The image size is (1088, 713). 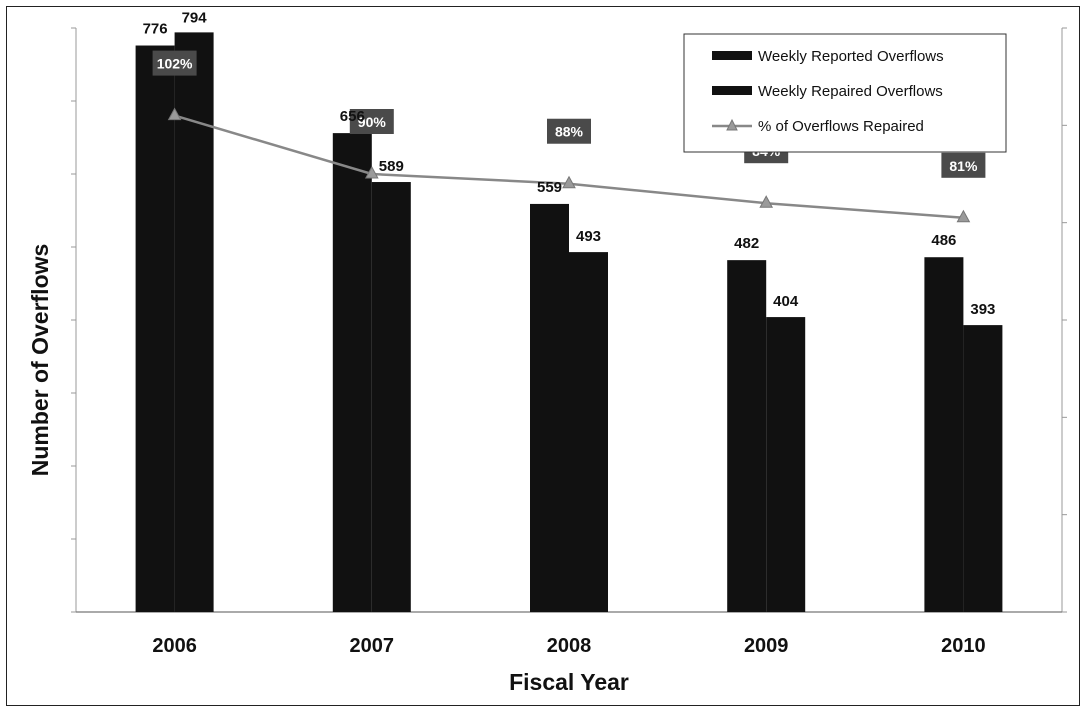 What do you see at coordinates (786, 301) in the screenshot?
I see `bar-repaired-label: 404` at bounding box center [786, 301].